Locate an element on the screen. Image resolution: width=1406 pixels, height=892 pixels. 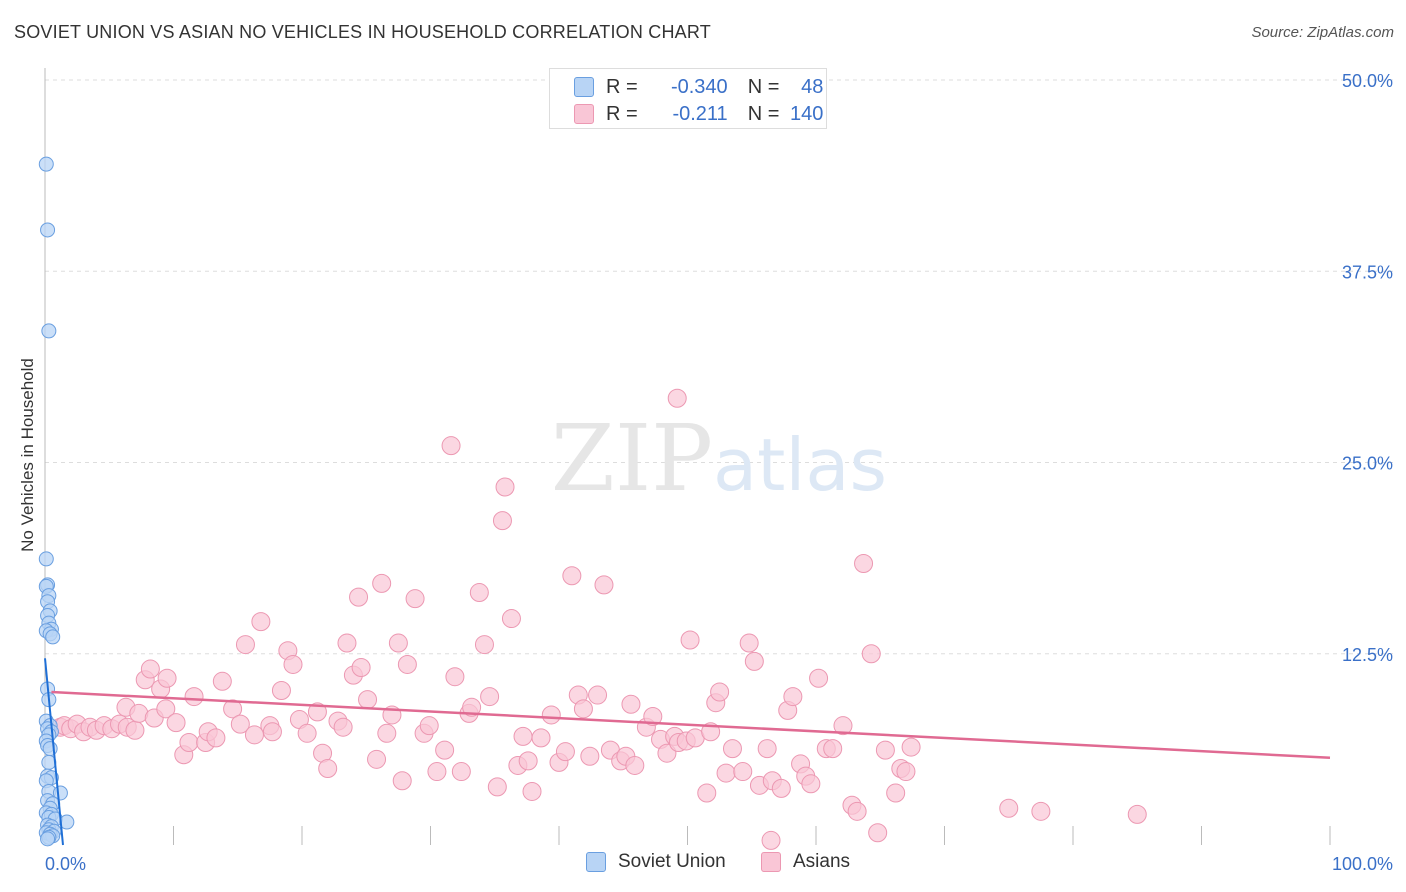
bottom-legend-soviet: Soviet Union is located at coordinates (656, 862).